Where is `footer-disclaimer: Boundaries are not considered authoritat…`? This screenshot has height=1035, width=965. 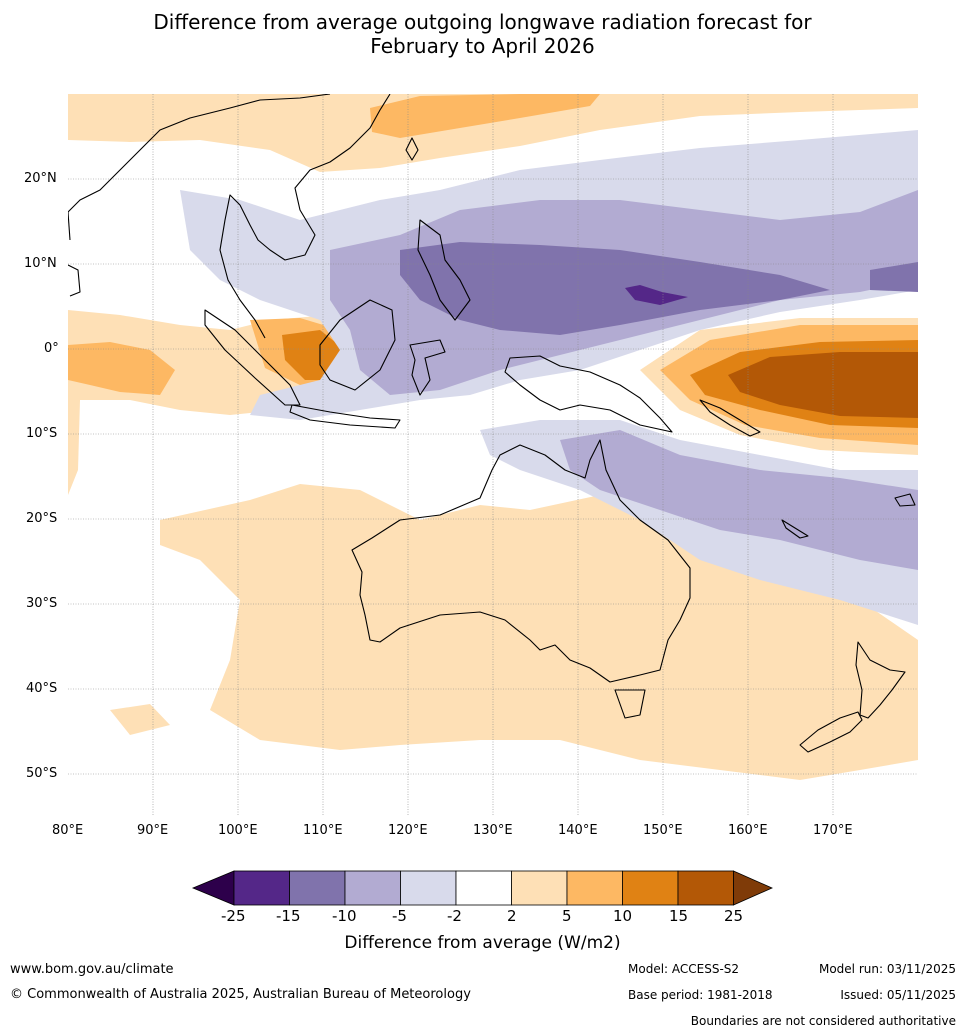 footer-disclaimer: Boundaries are not considered authoritat… is located at coordinates (823, 1021).